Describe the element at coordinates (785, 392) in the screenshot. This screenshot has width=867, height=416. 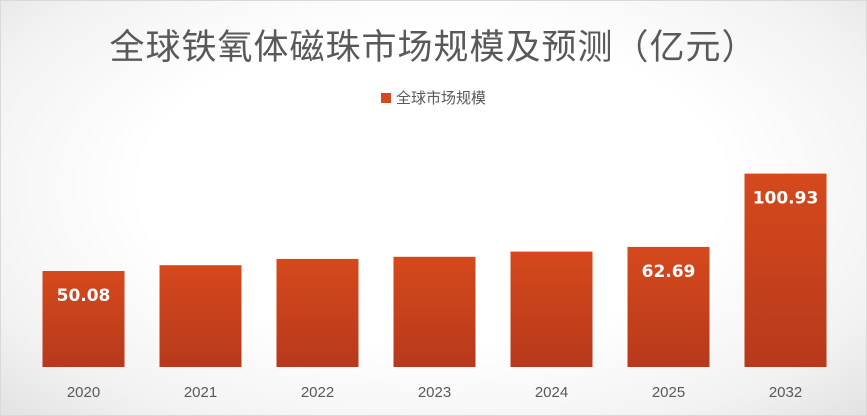
I see `x-tick-label-2032: 2032` at that location.